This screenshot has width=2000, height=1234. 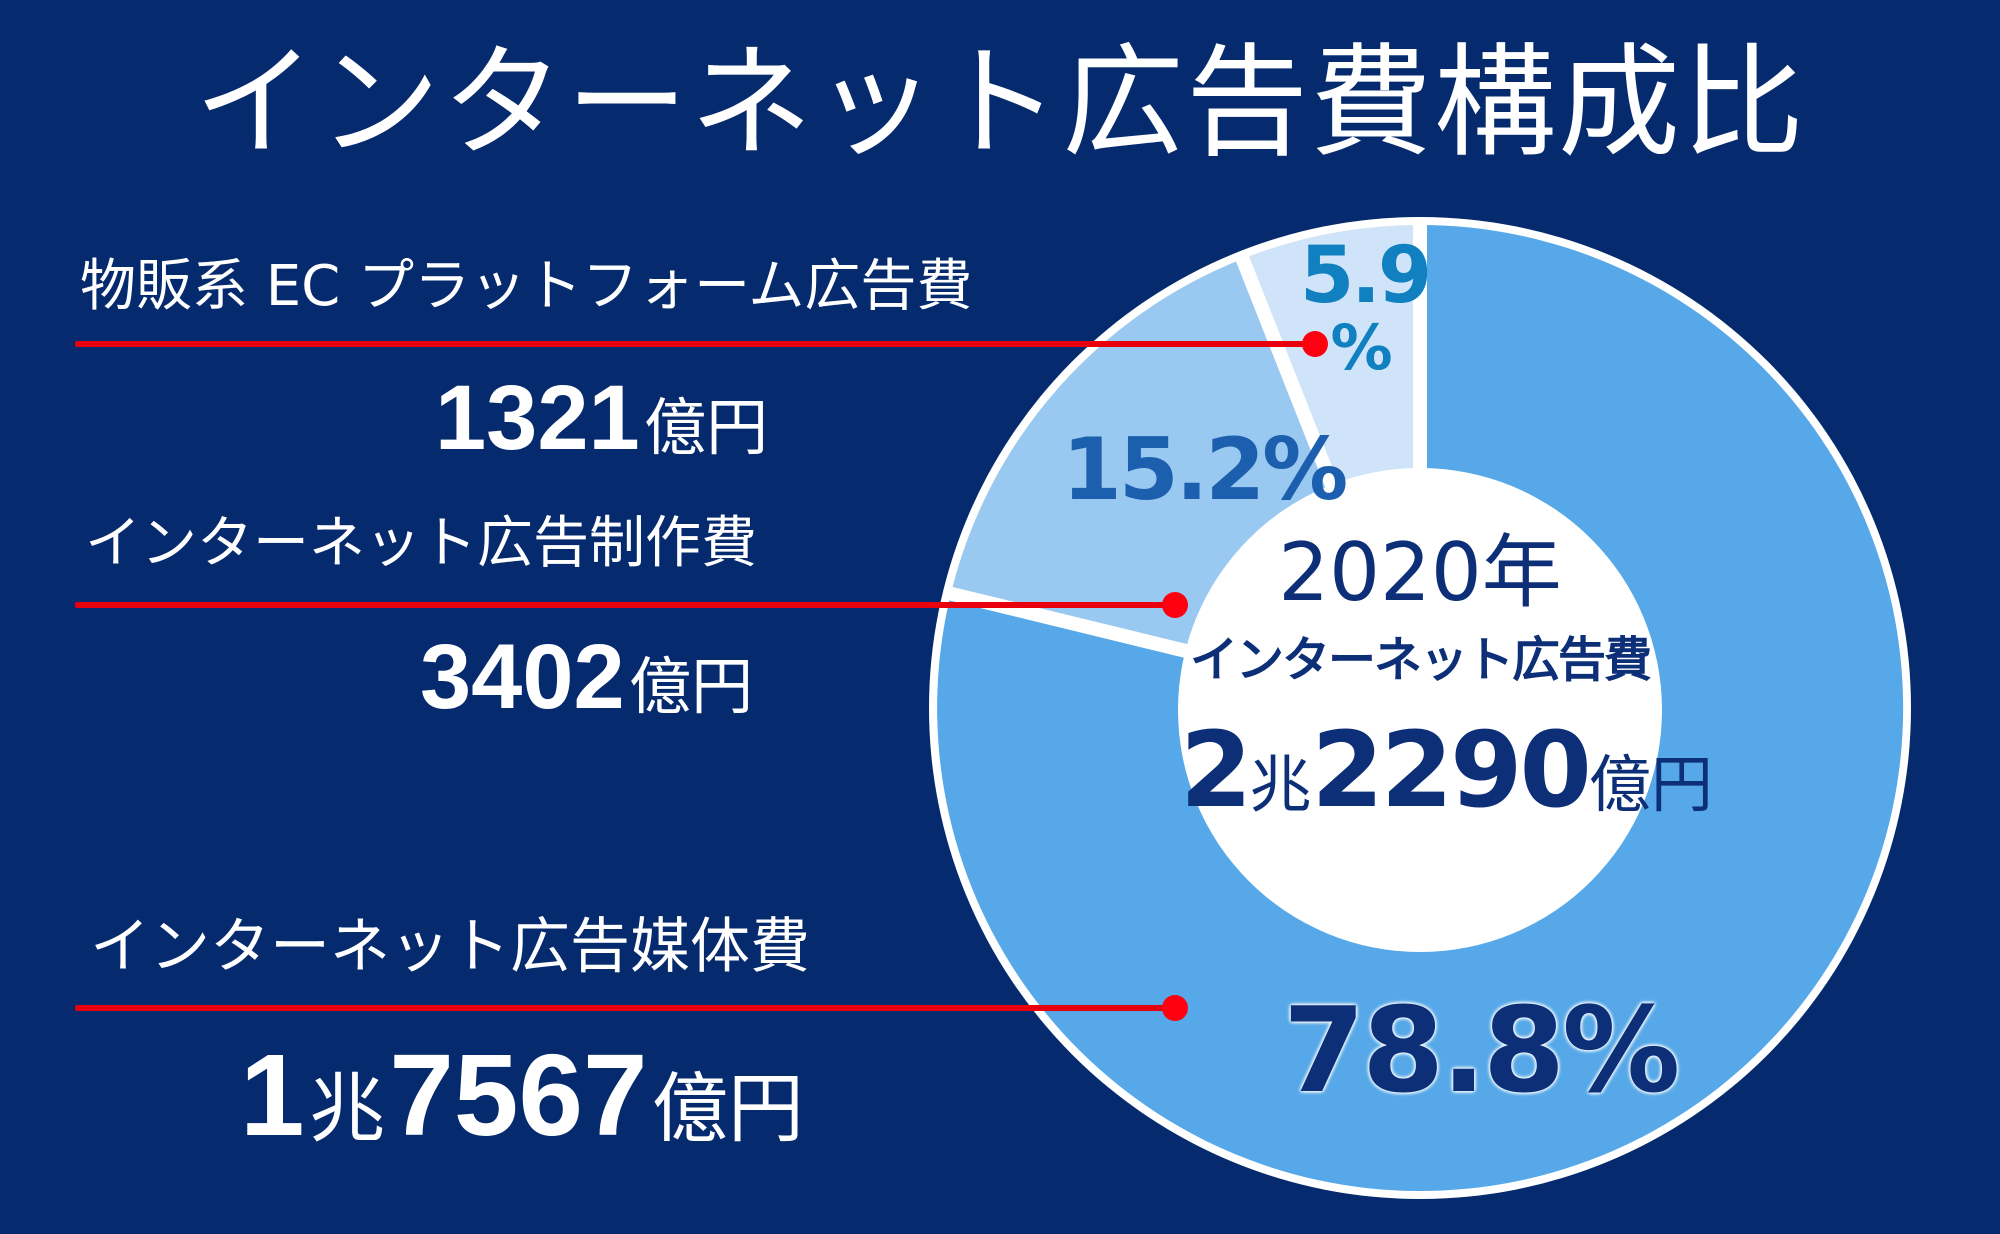 What do you see at coordinates (1366, 276) in the screenshot?
I see `pct-ec-value: 5.9` at bounding box center [1366, 276].